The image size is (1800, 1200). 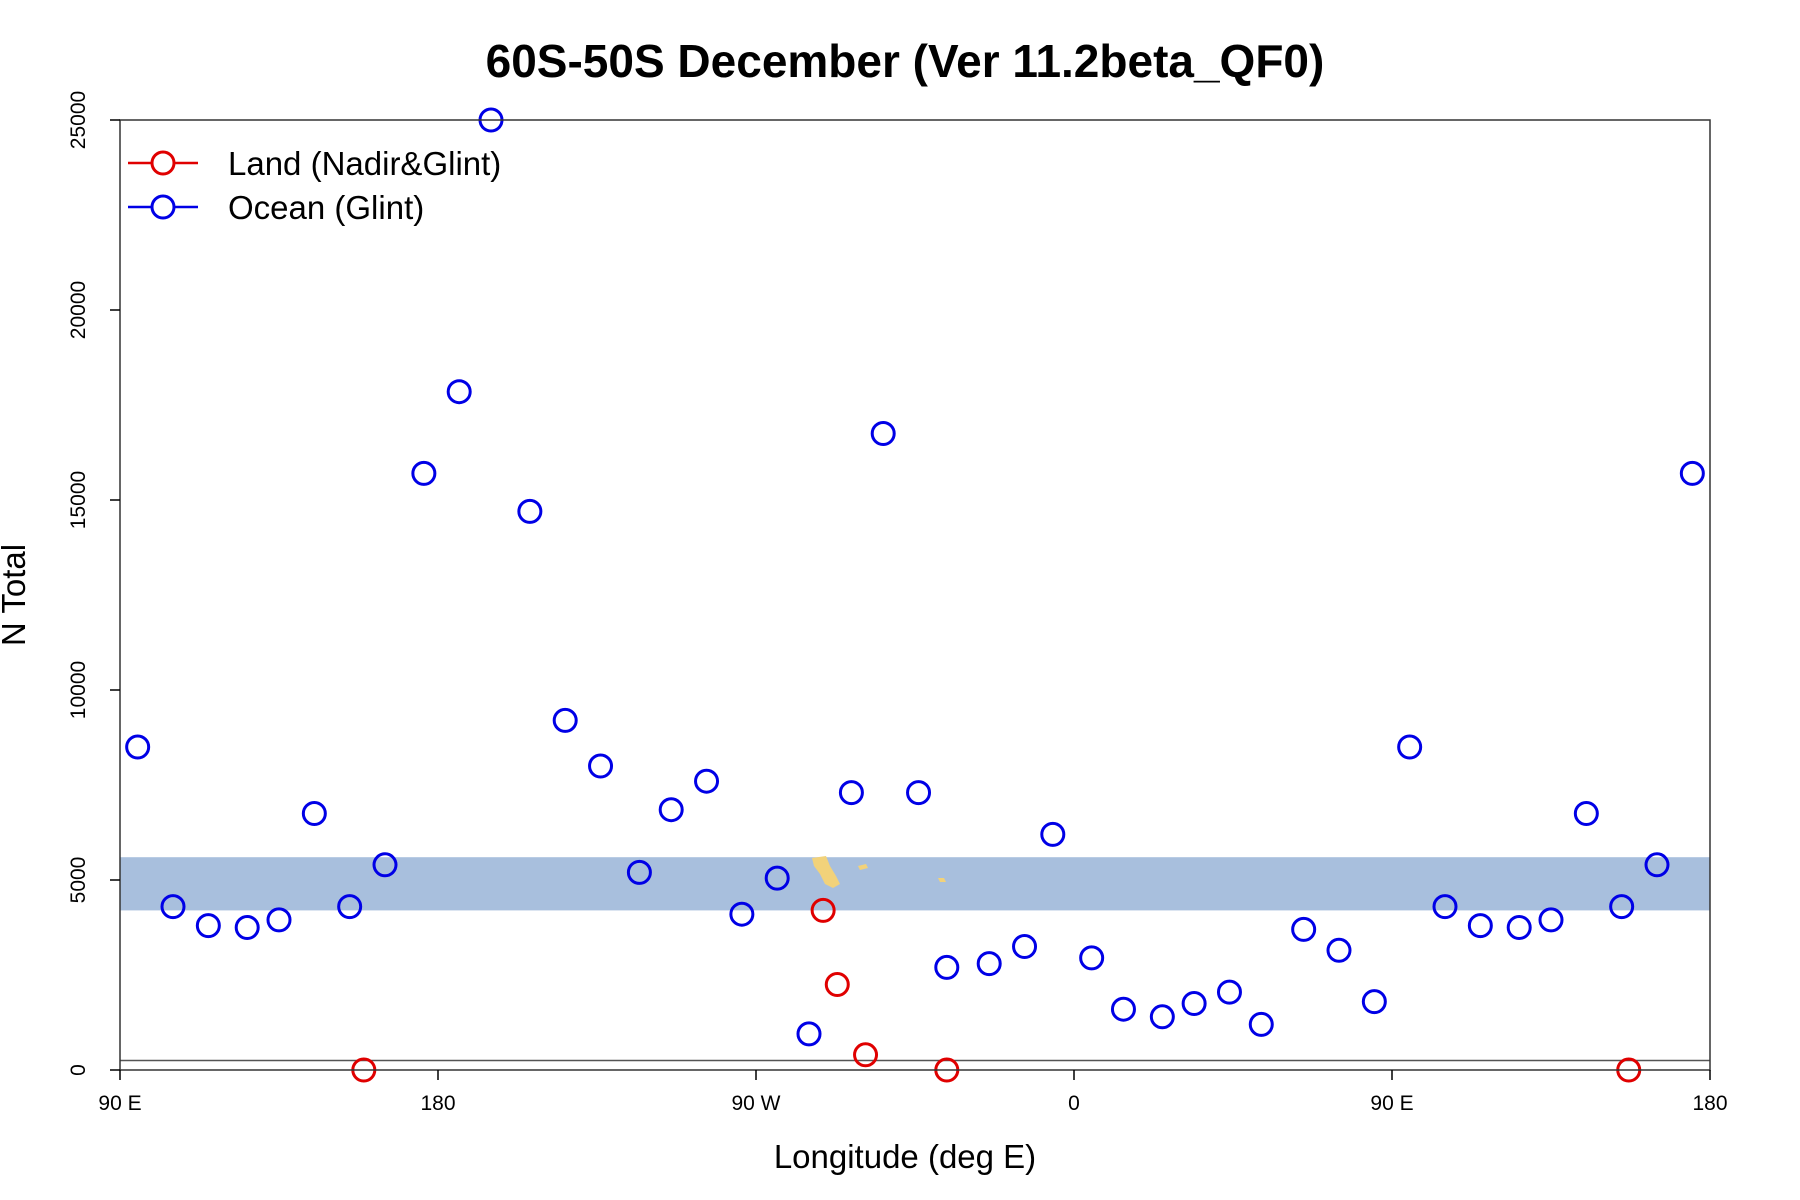 I want to click on y-tick-label: 10000, so click(x=78, y=690).